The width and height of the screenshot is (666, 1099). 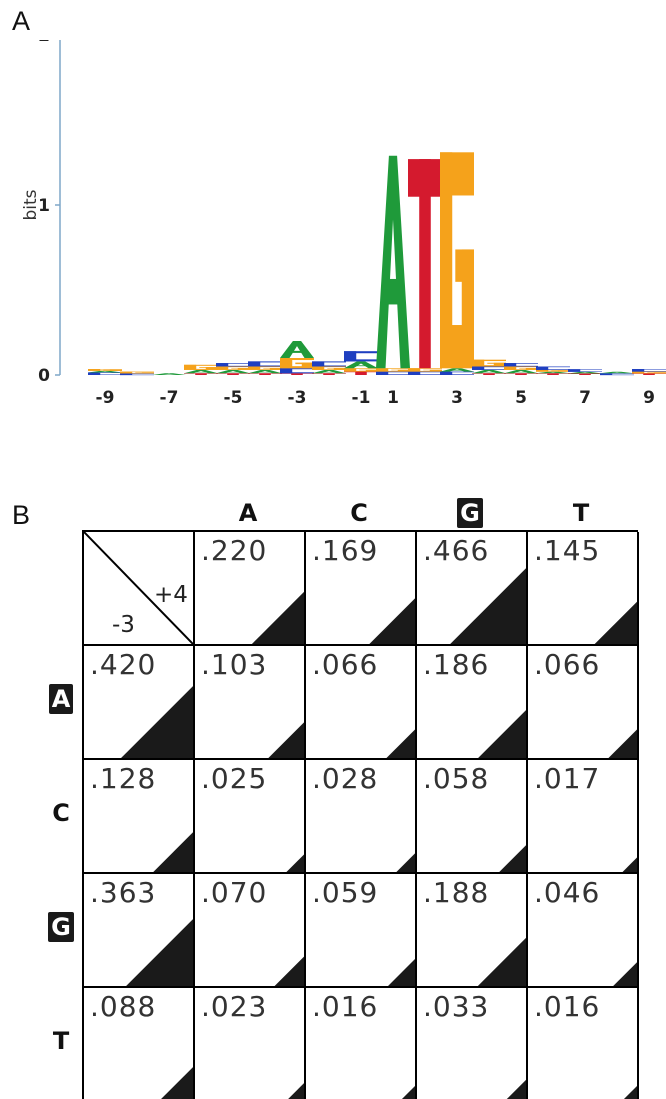 I want to click on panel-b-label: B, so click(x=21, y=515).